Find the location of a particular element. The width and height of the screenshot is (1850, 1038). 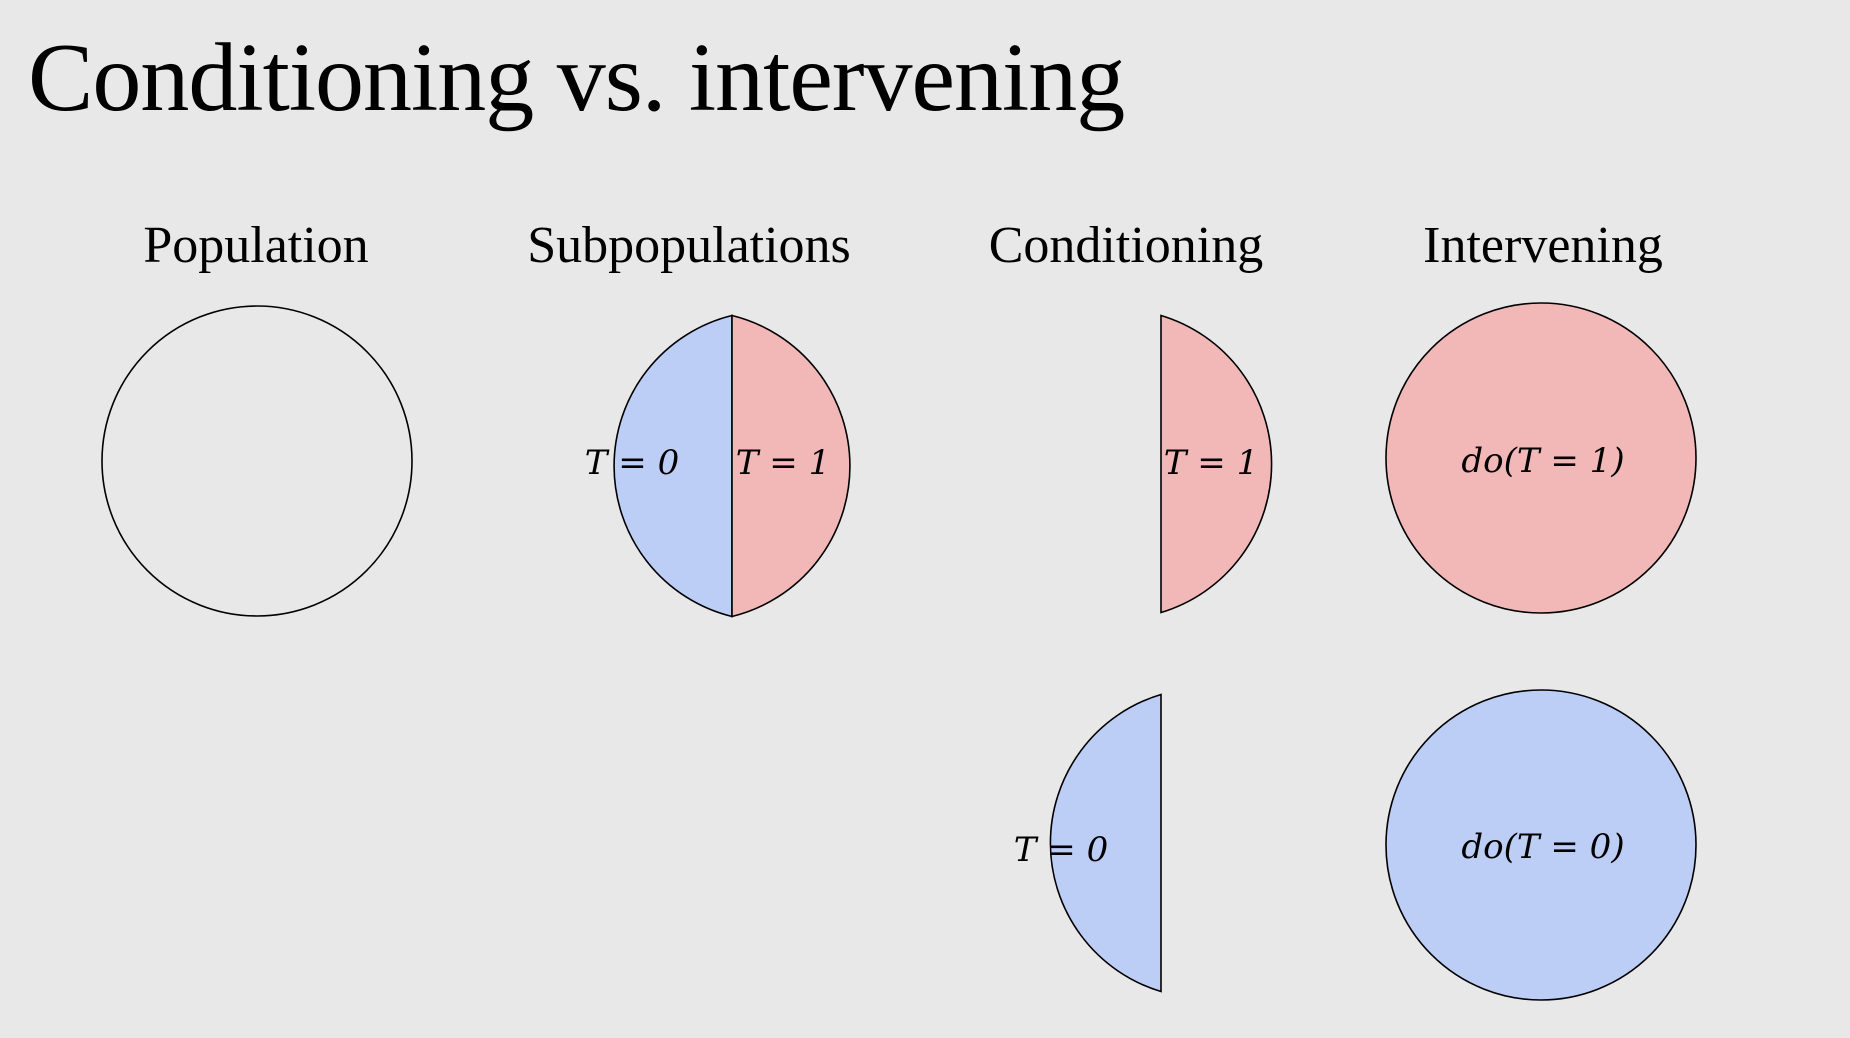

subpopulation-control-region is located at coordinates (673, 466).